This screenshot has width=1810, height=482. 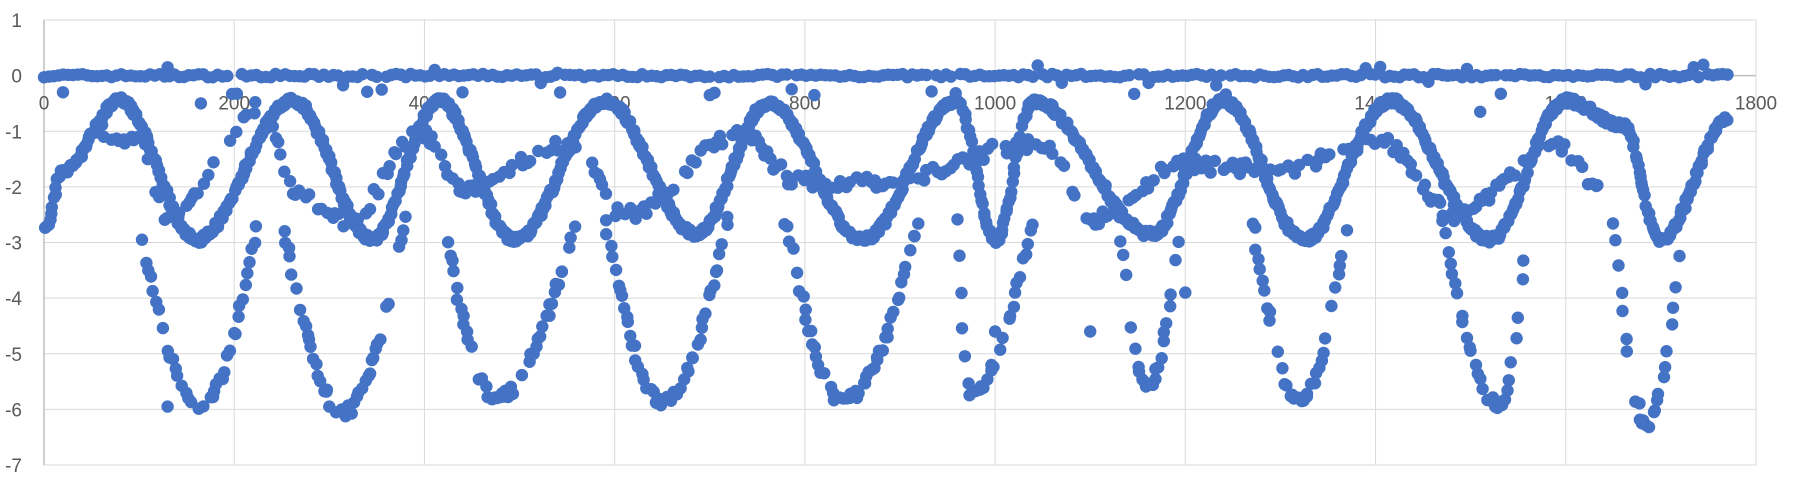 What do you see at coordinates (16, 21) in the screenshot?
I see `y-tick-label: 1` at bounding box center [16, 21].